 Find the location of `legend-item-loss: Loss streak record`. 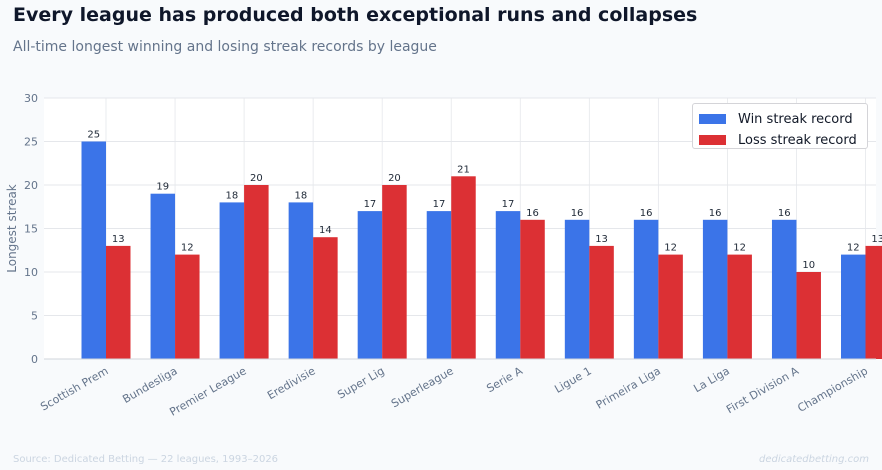

legend-item-loss: Loss streak record is located at coordinates (778, 140).